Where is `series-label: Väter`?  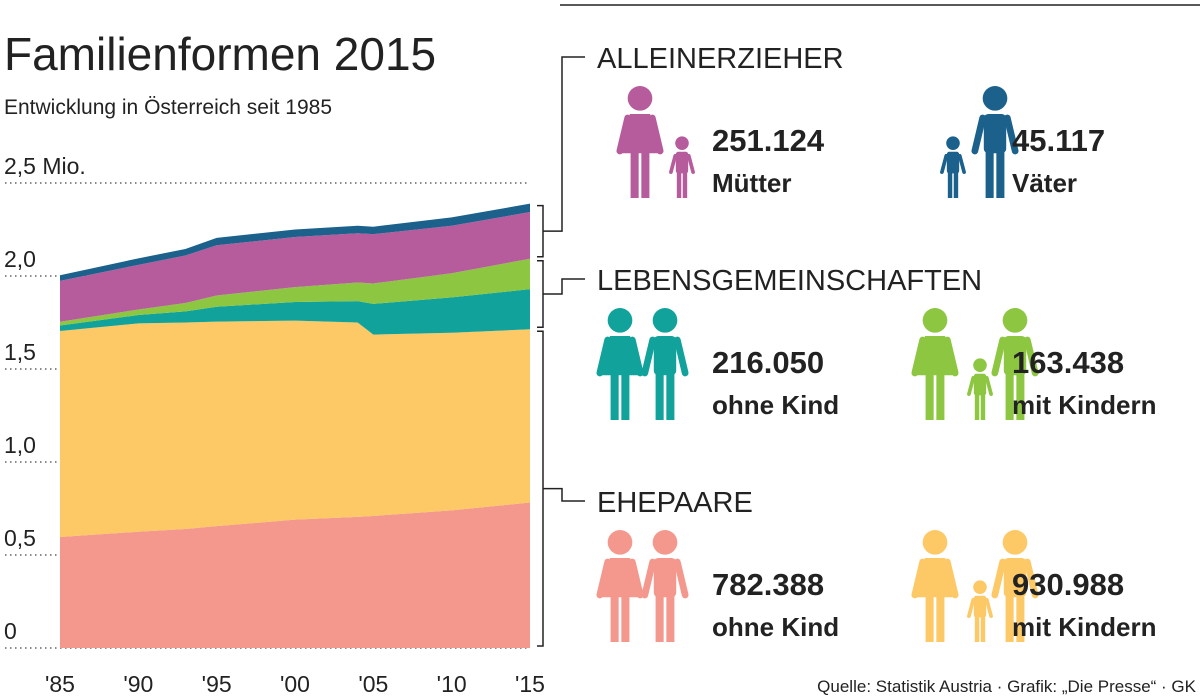
series-label: Väter is located at coordinates (1044, 183).